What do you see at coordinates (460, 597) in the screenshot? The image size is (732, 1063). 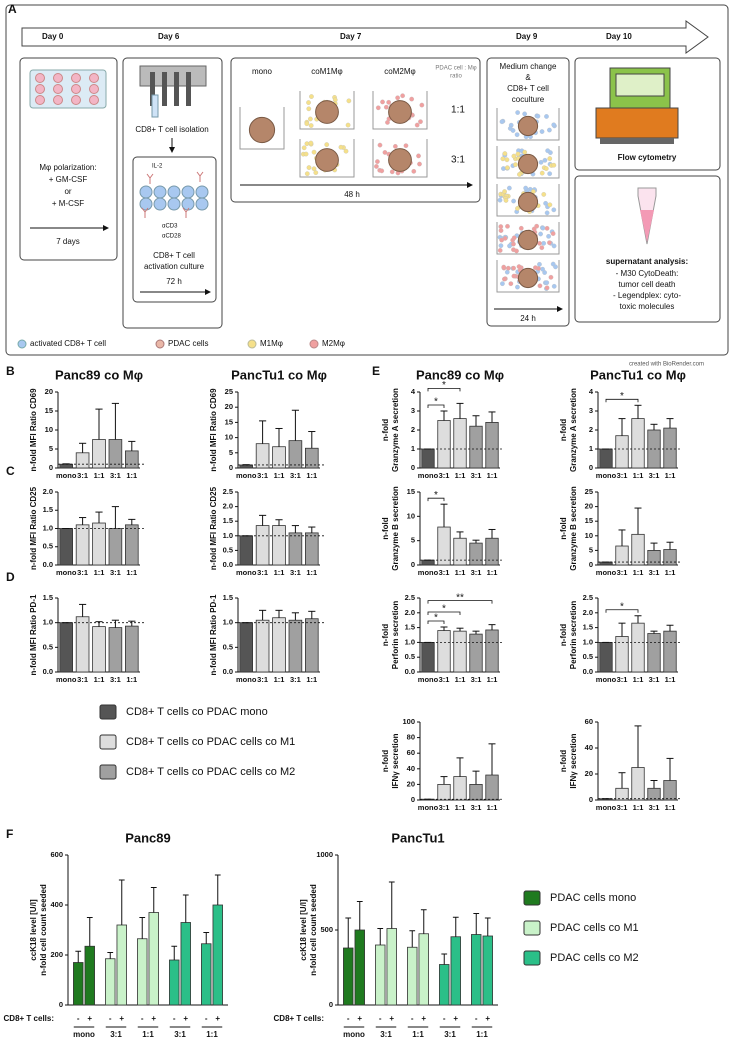 I see `significance-label: **` at bounding box center [460, 597].